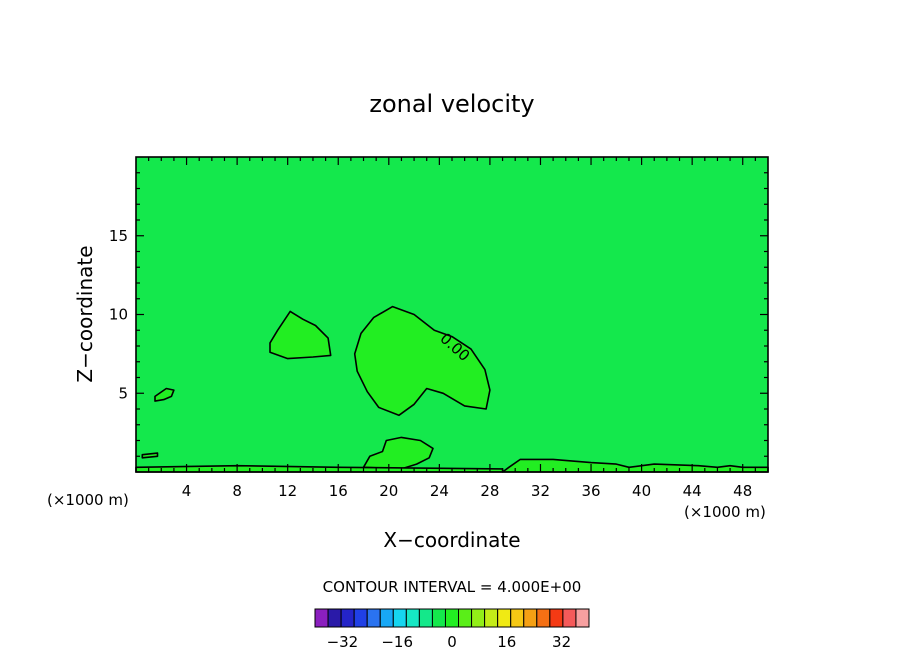  Describe the element at coordinates (451, 104) in the screenshot. I see `chart-title: zonal velocity` at that location.